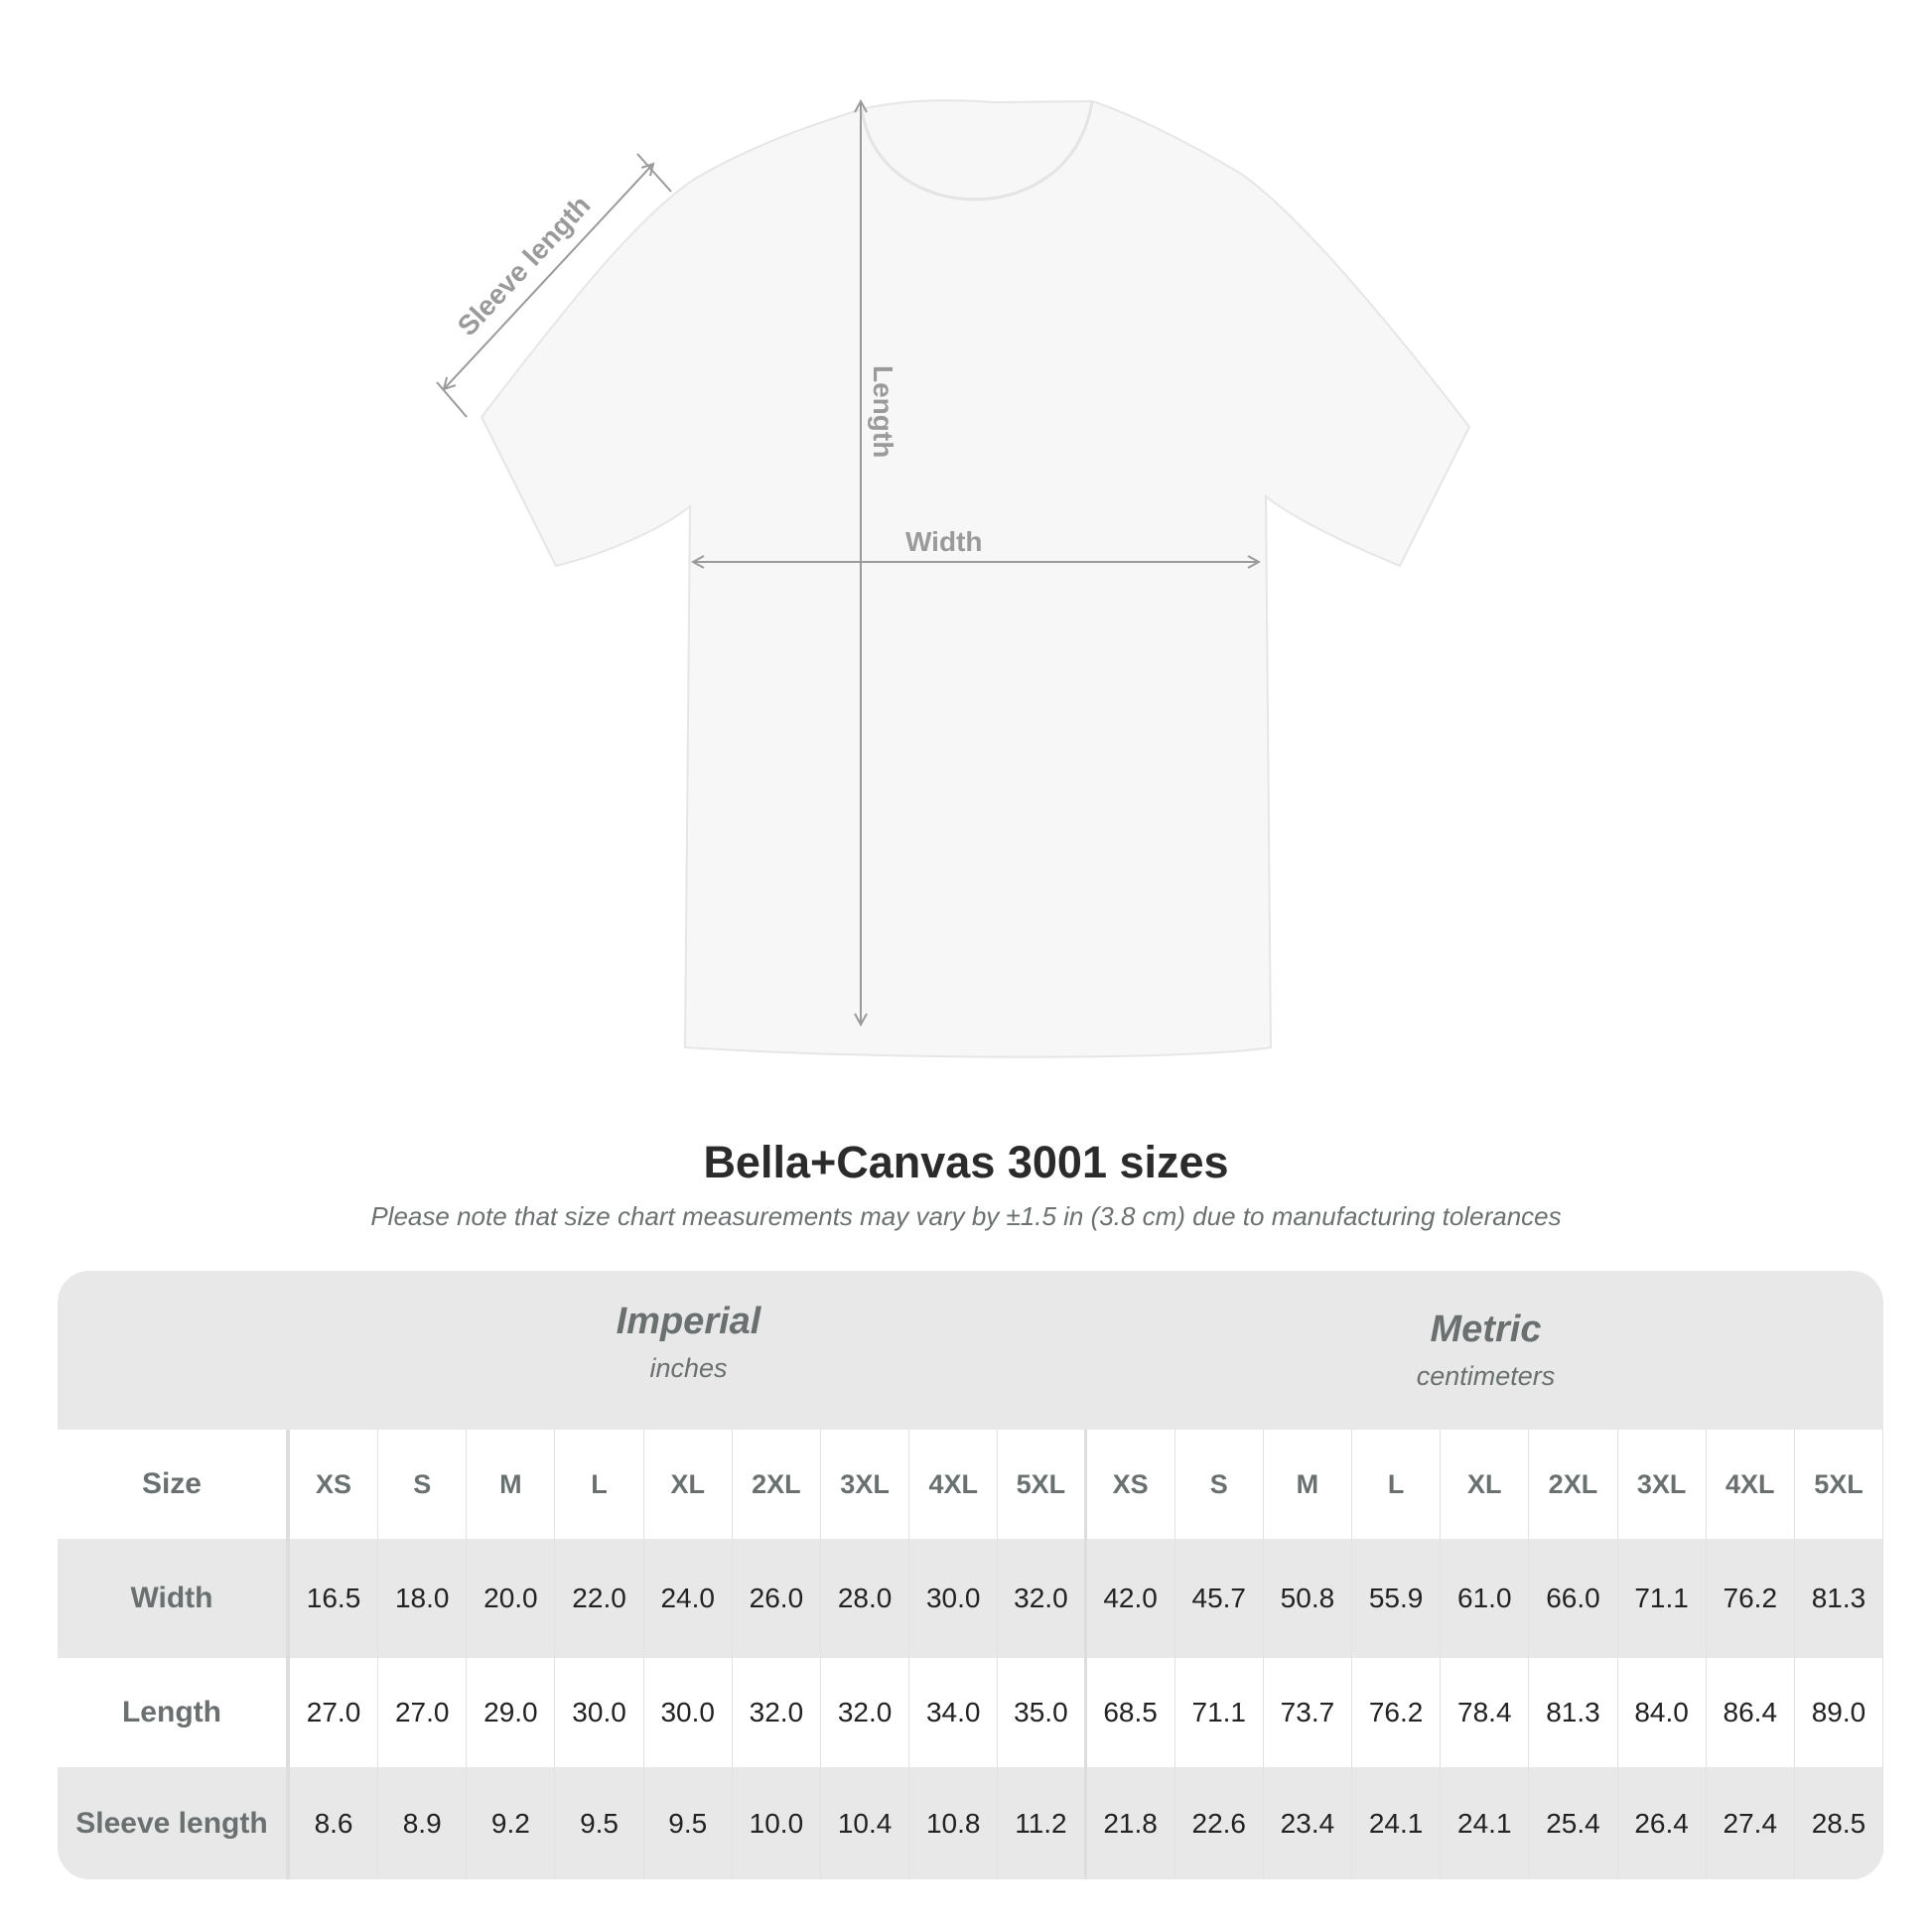  Describe the element at coordinates (1663, 1823) in the screenshot. I see `metric-value-cell: 26.4` at that location.